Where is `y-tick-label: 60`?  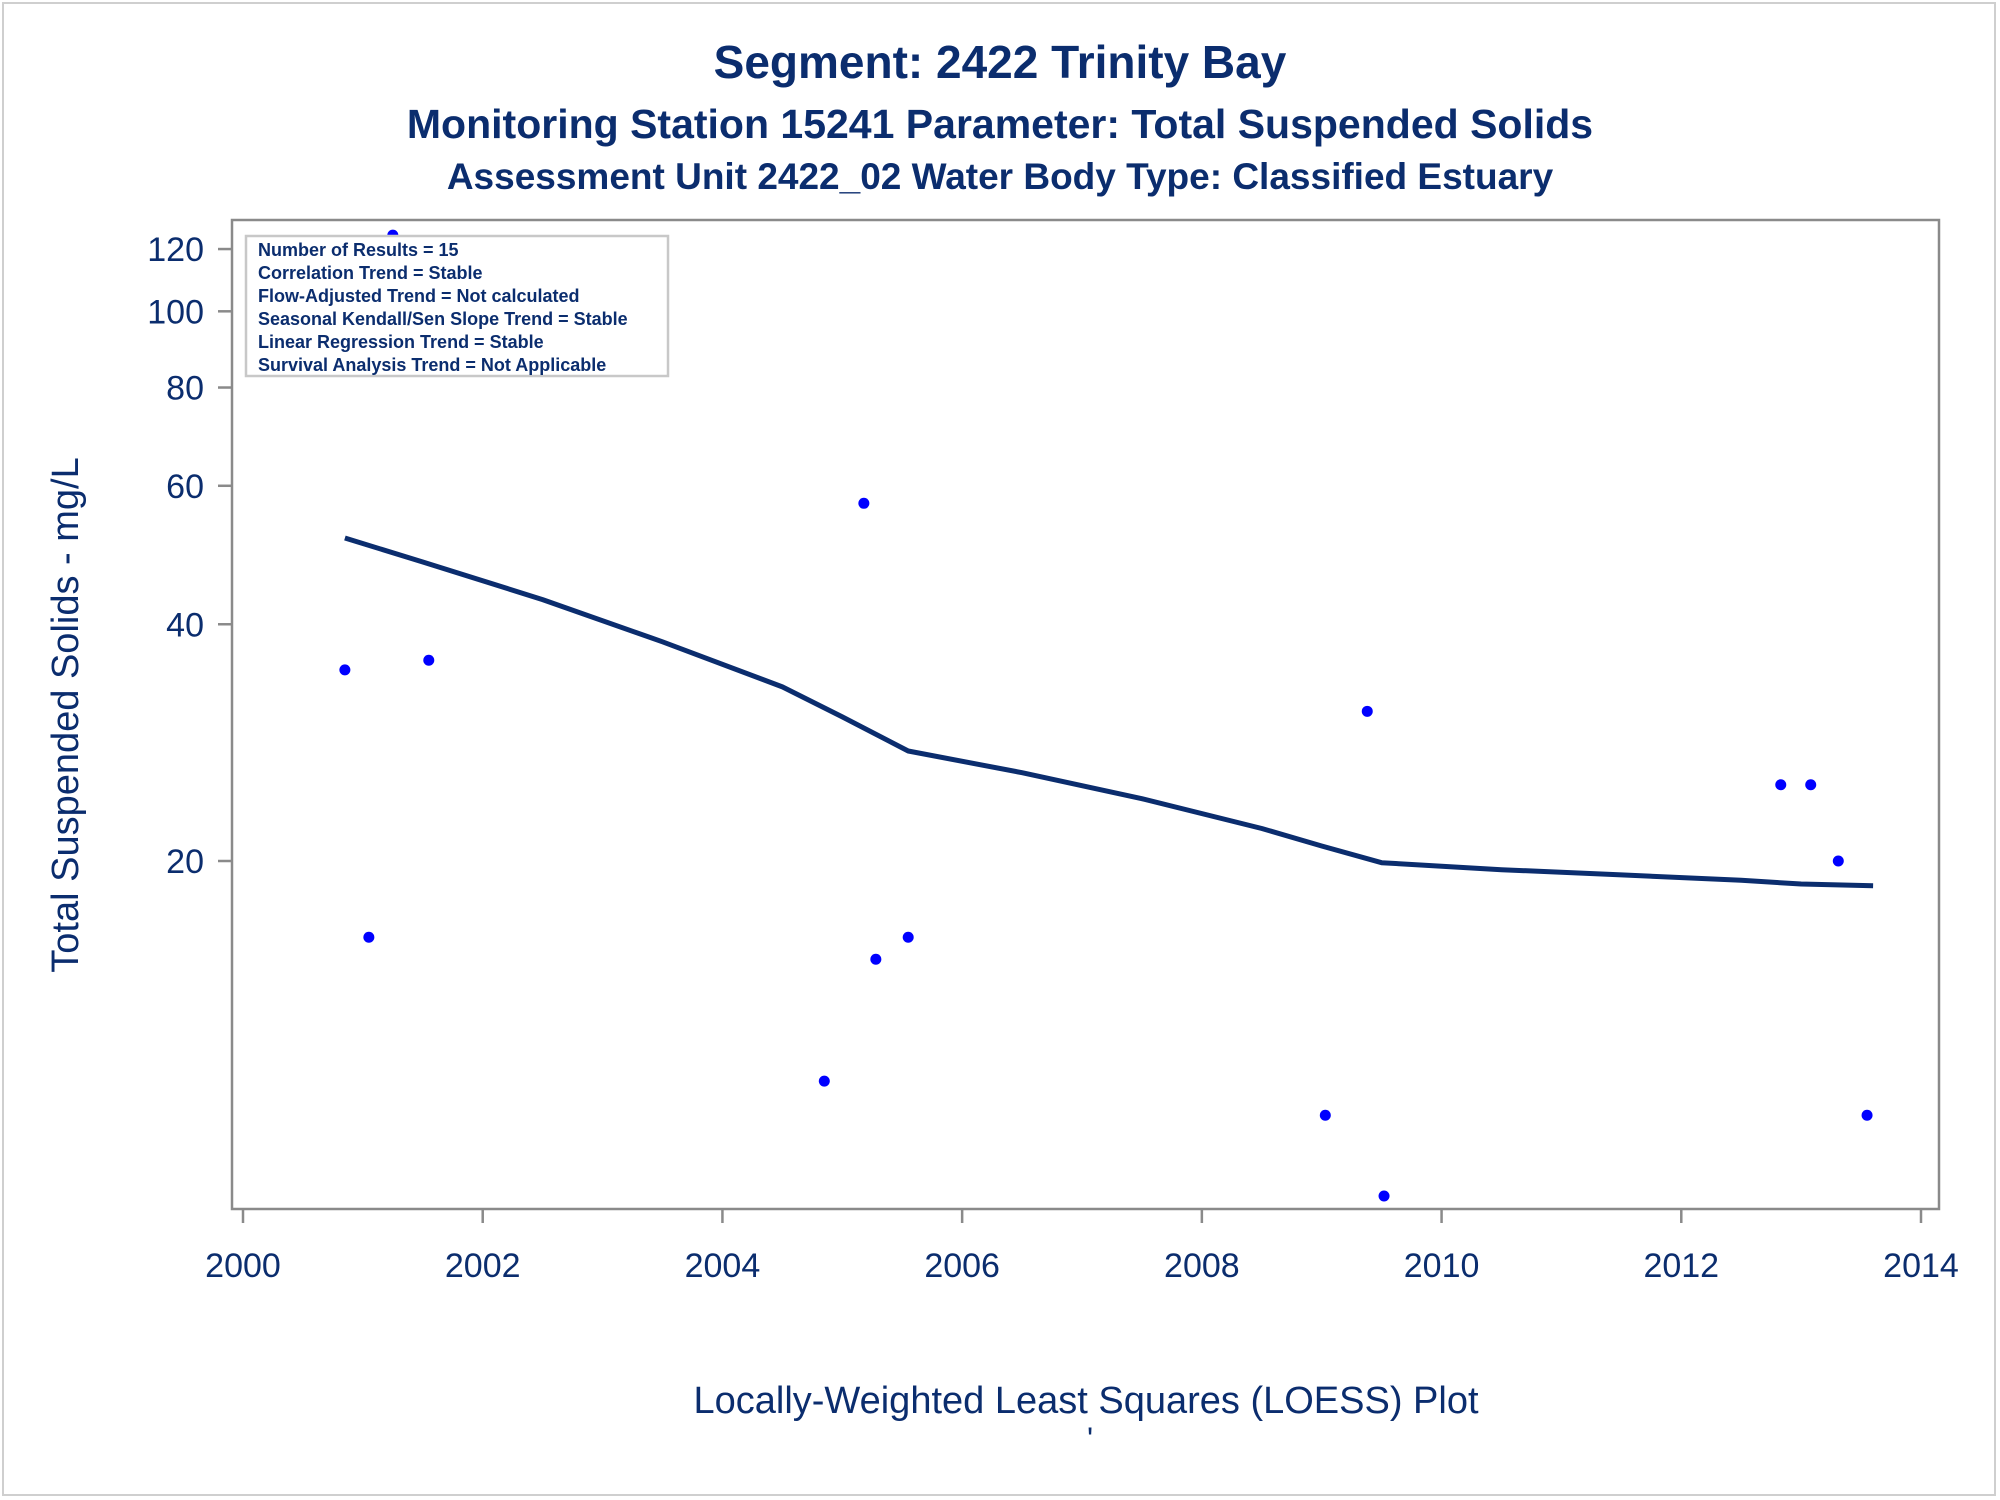
y-tick-label: 60 is located at coordinates (185, 487).